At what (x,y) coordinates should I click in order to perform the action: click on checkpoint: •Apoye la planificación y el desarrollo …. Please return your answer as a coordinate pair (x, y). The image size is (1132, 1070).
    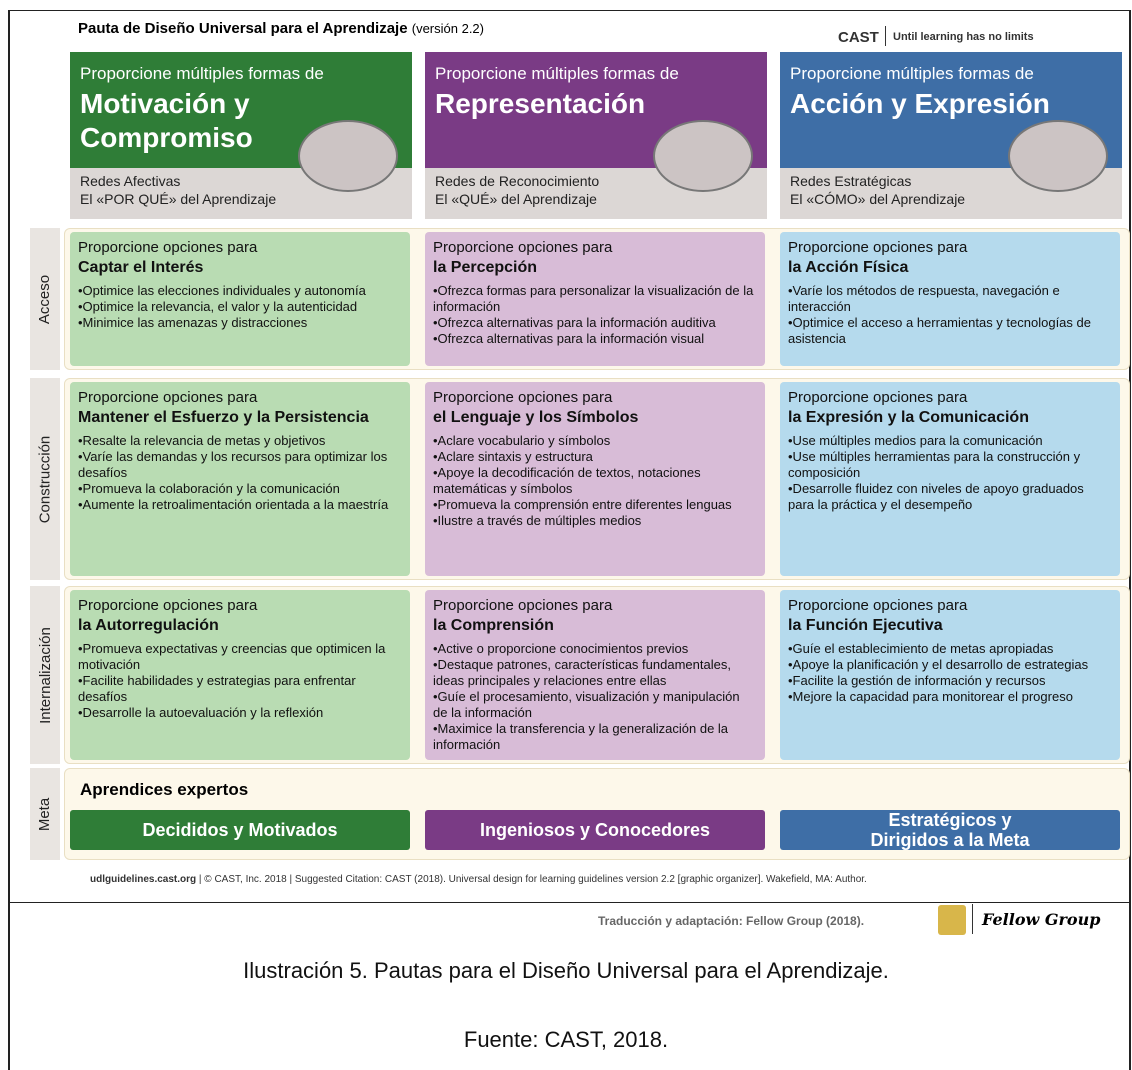
    Looking at the image, I should click on (938, 664).